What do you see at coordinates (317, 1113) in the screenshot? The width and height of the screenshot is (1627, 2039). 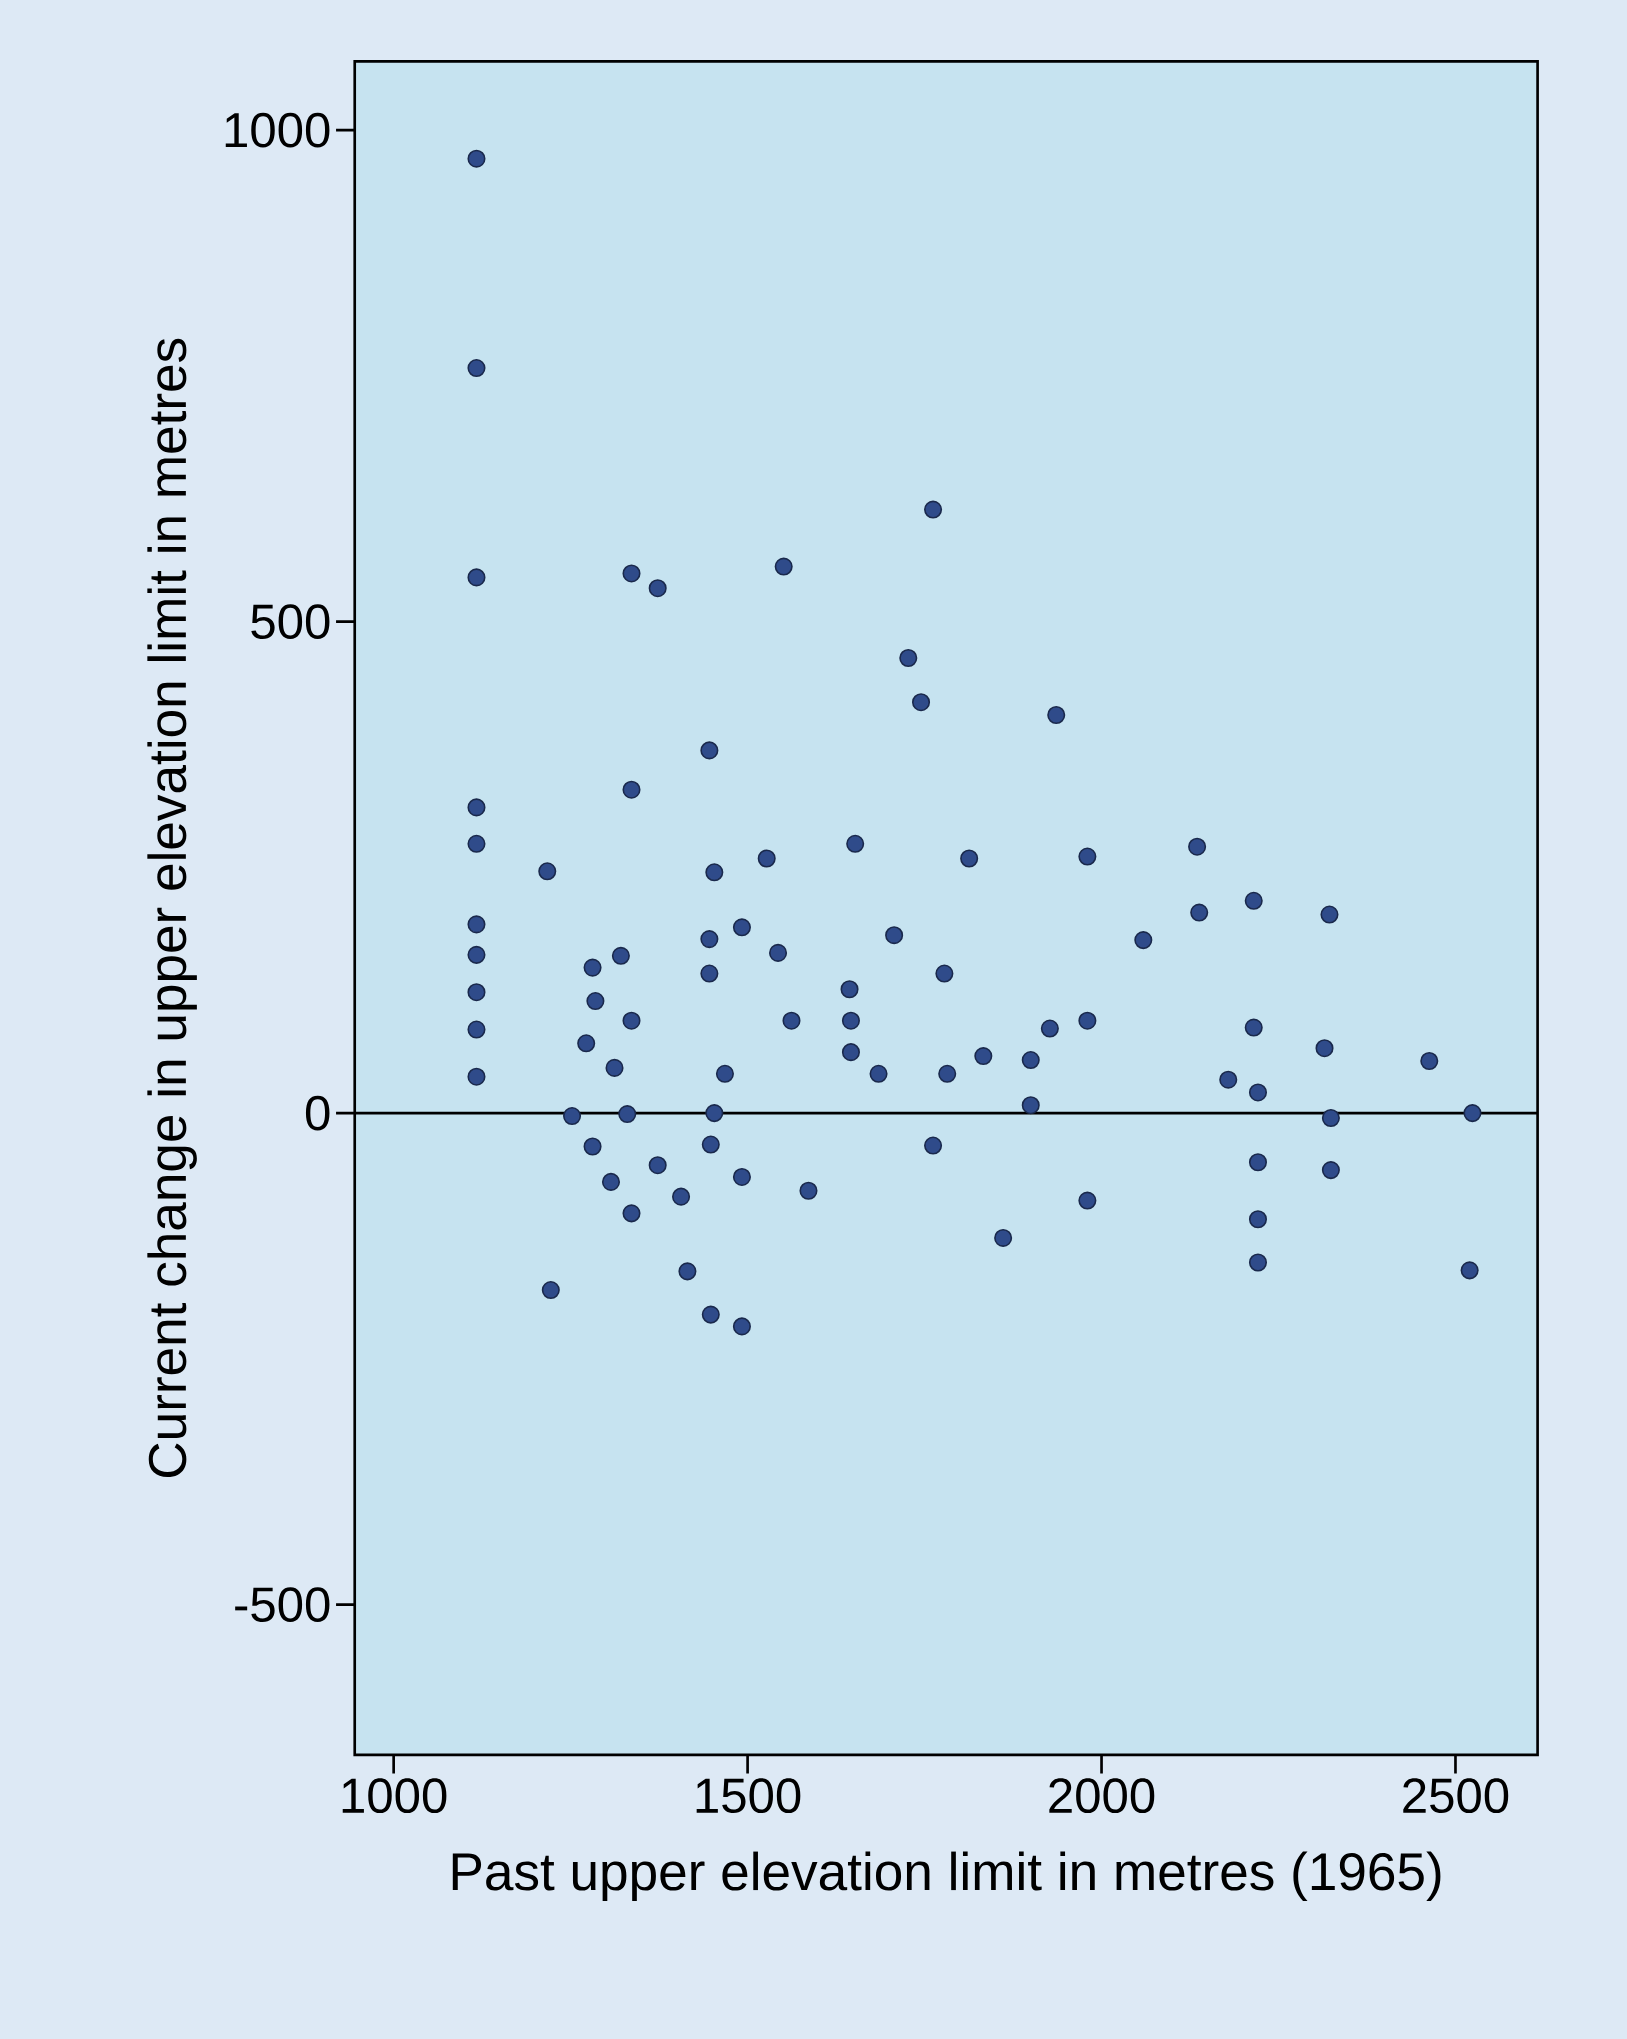 I see `y-tick-label: 0` at bounding box center [317, 1113].